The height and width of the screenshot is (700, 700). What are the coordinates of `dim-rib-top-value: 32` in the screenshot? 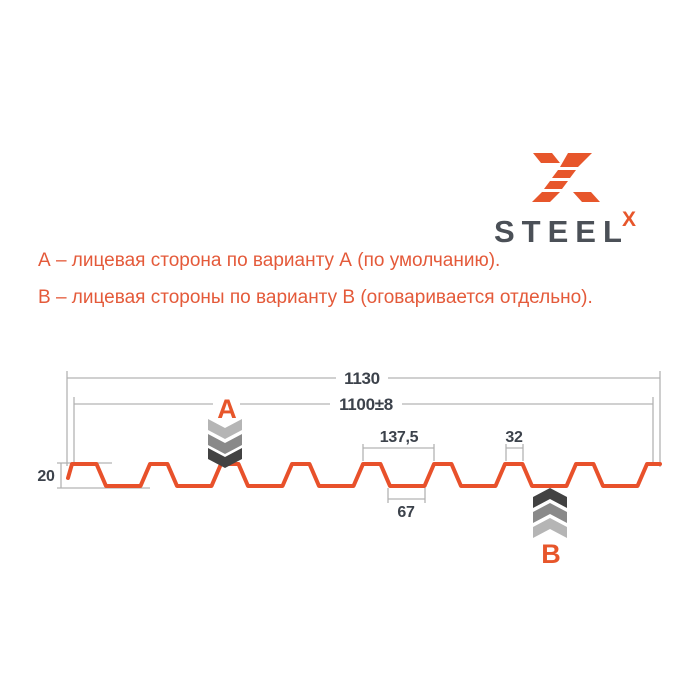 It's located at (514, 437).